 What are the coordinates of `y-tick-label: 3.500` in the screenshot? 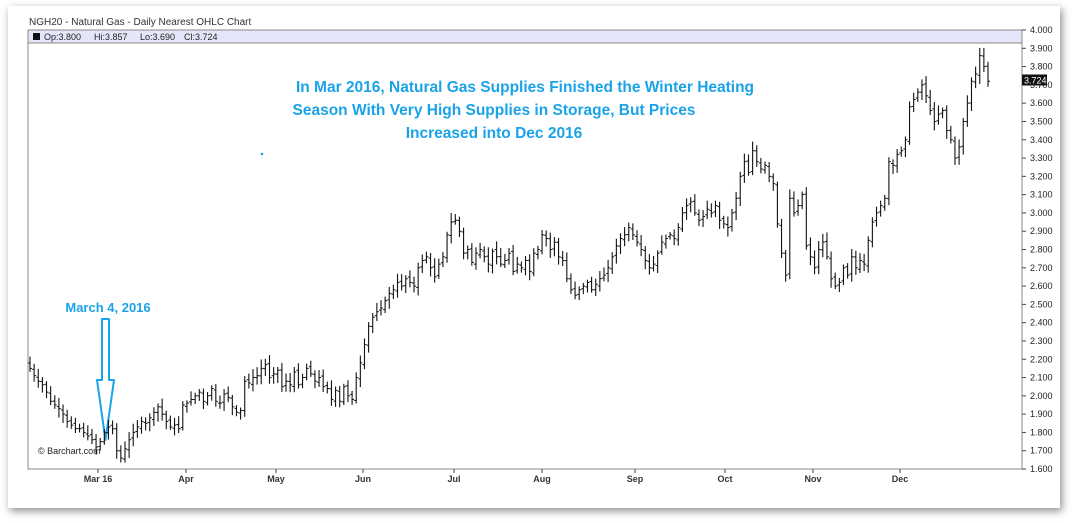 It's located at (1041, 121).